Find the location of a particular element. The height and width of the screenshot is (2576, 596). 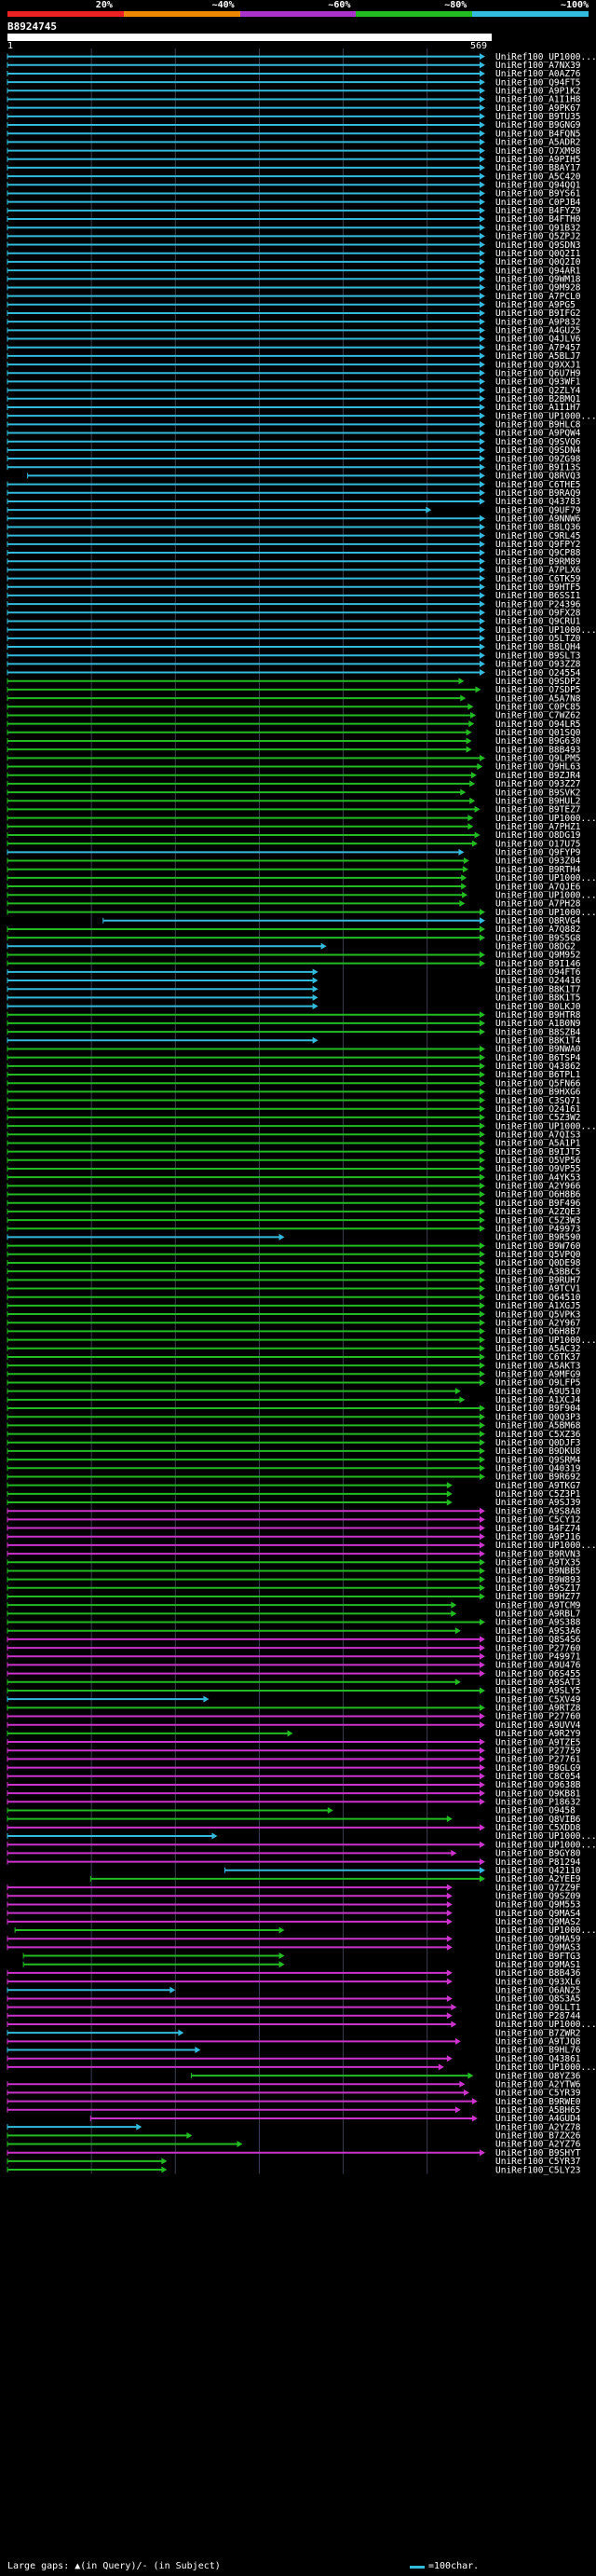

hit-label: UniRef100_O9458 is located at coordinates (536, 1811).